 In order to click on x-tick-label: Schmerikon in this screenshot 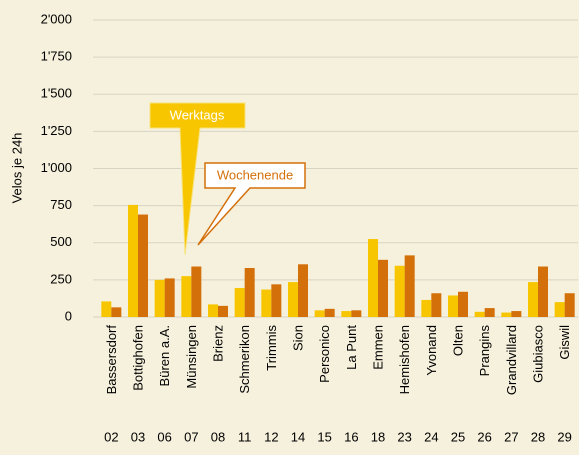, I will do `click(244, 359)`.